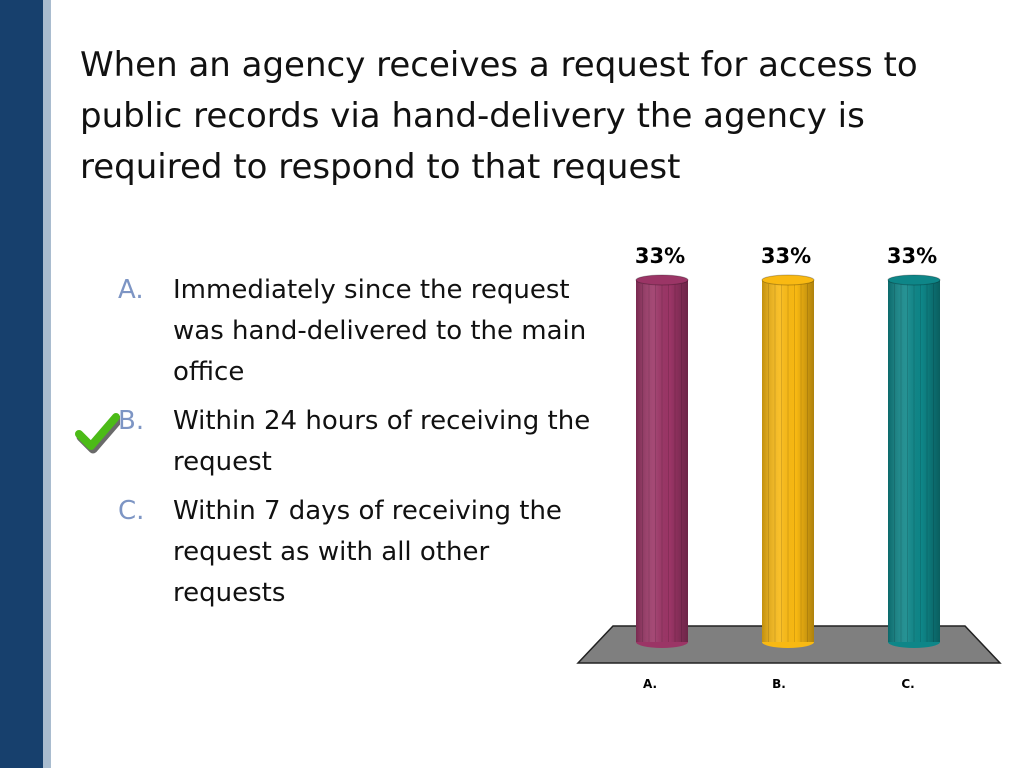 The width and height of the screenshot is (1024, 768). I want to click on answer-letter: C., so click(131, 511).